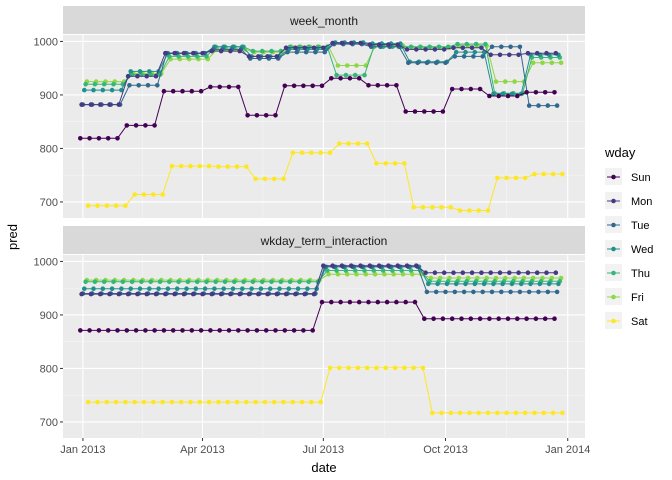  I want to click on legend-label: Tue, so click(640, 226).